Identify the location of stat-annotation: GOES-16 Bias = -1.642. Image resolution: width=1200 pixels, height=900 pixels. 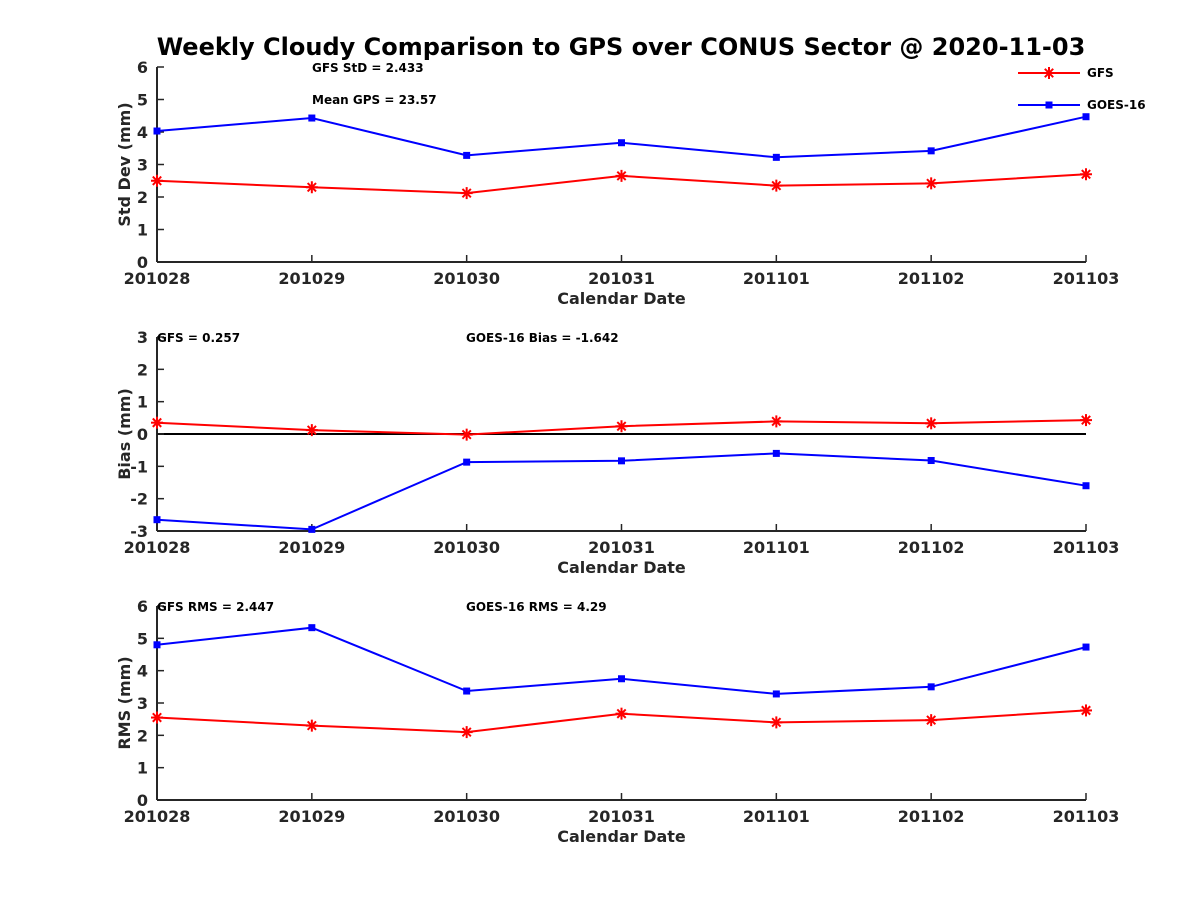
(542, 338).